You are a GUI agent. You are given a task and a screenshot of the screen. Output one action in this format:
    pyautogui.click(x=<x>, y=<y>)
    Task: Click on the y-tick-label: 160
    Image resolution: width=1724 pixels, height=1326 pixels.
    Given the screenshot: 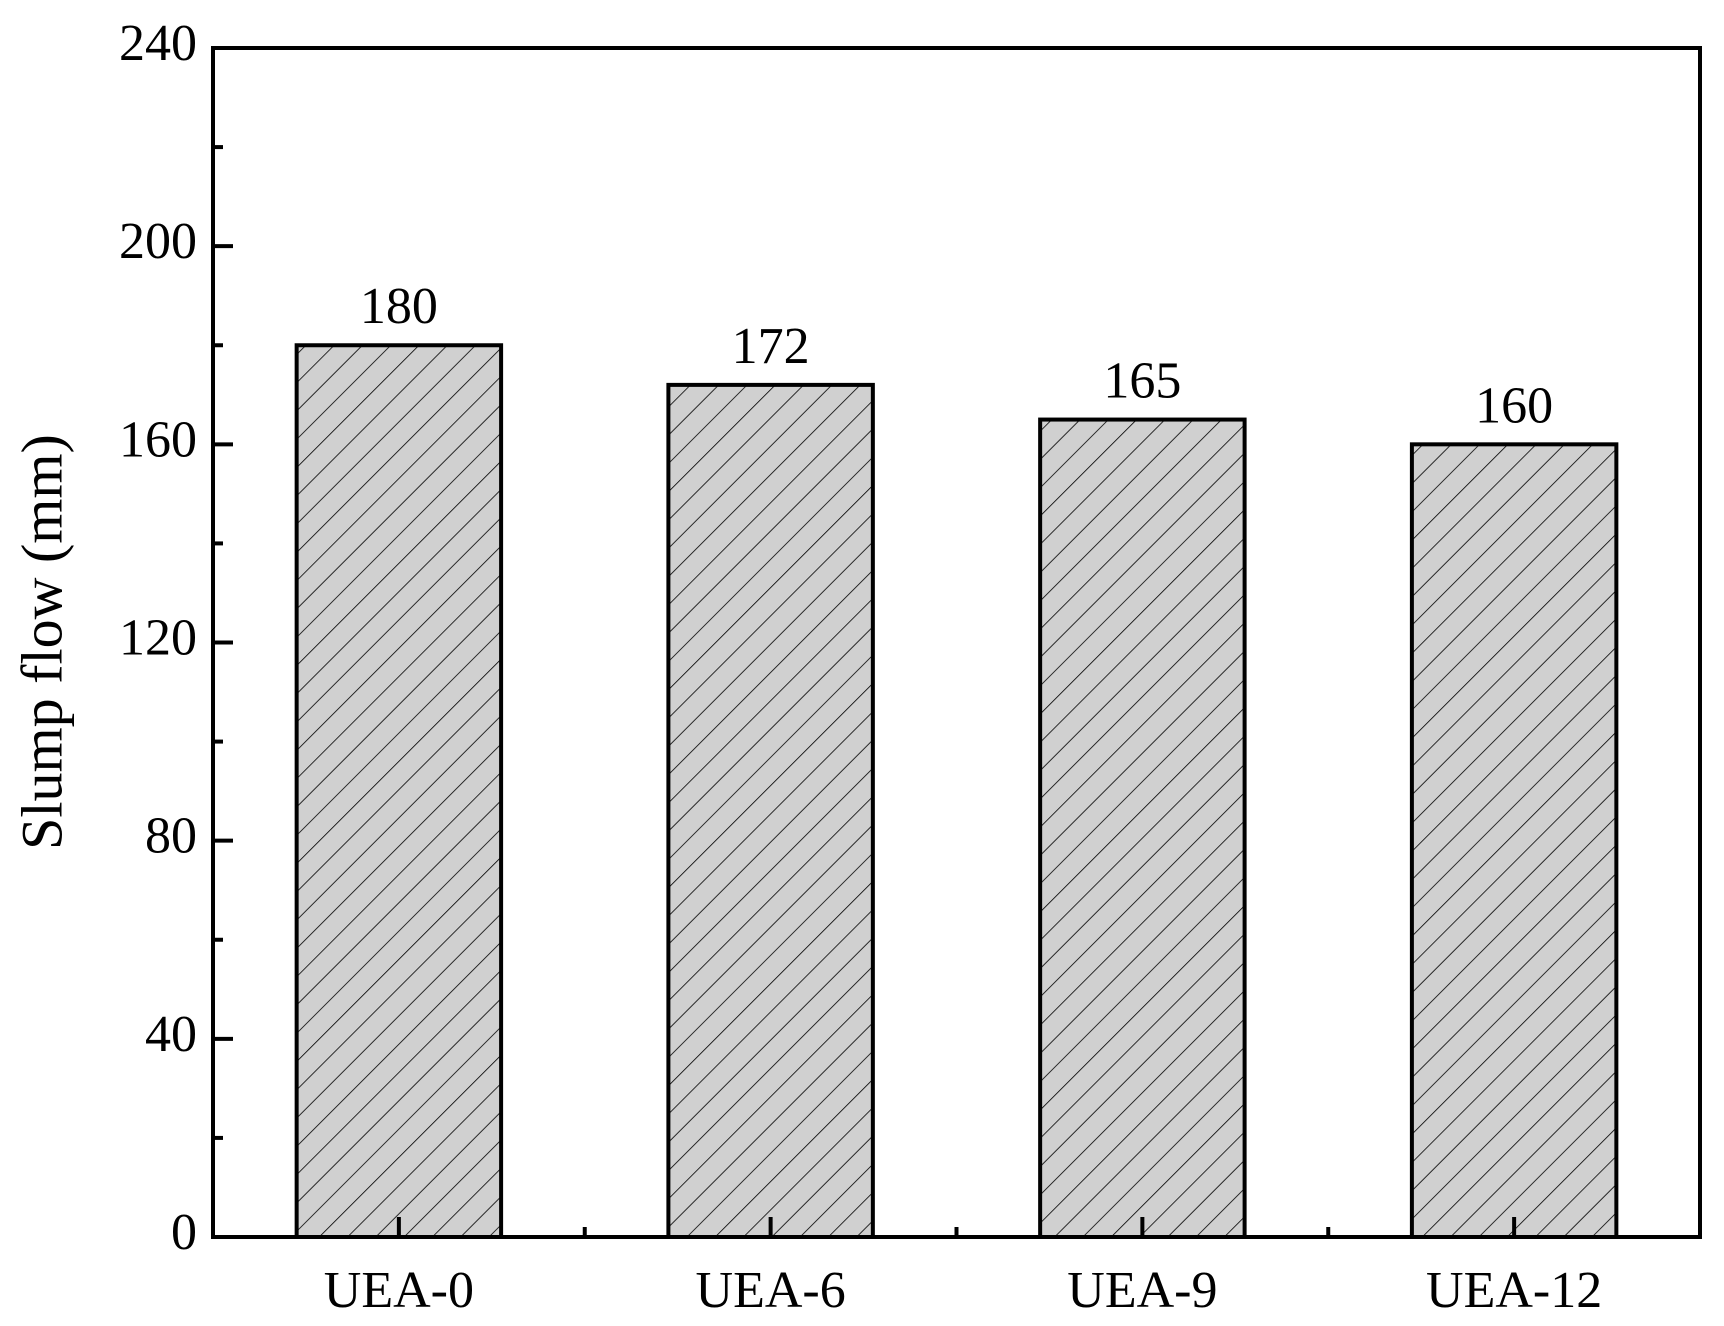 What is the action you would take?
    pyautogui.click(x=158, y=439)
    